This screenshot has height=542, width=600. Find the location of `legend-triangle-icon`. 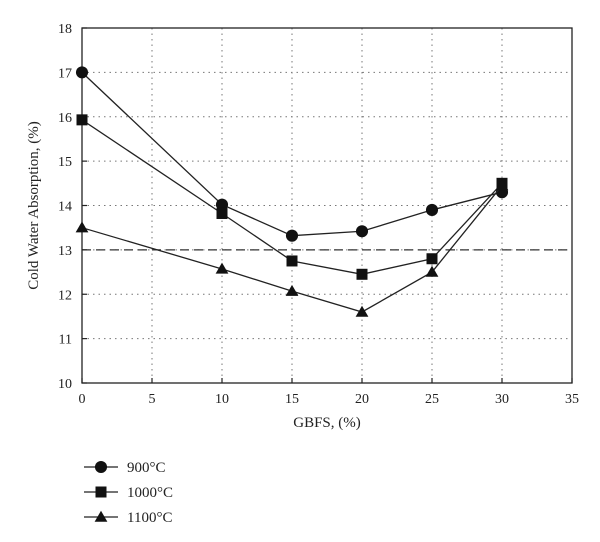

legend-triangle-icon is located at coordinates (101, 516).